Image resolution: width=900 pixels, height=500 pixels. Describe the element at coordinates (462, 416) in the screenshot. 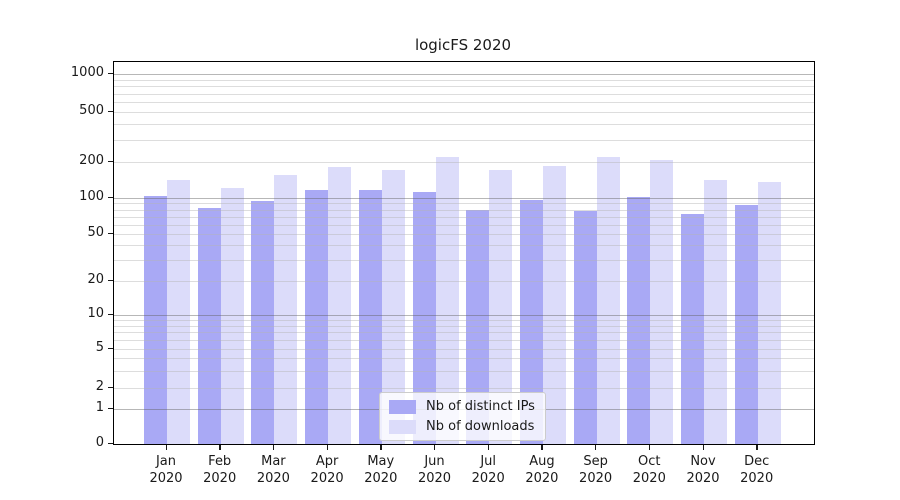

I see `legend: Nb of distinct IPs Nb of downloads` at that location.